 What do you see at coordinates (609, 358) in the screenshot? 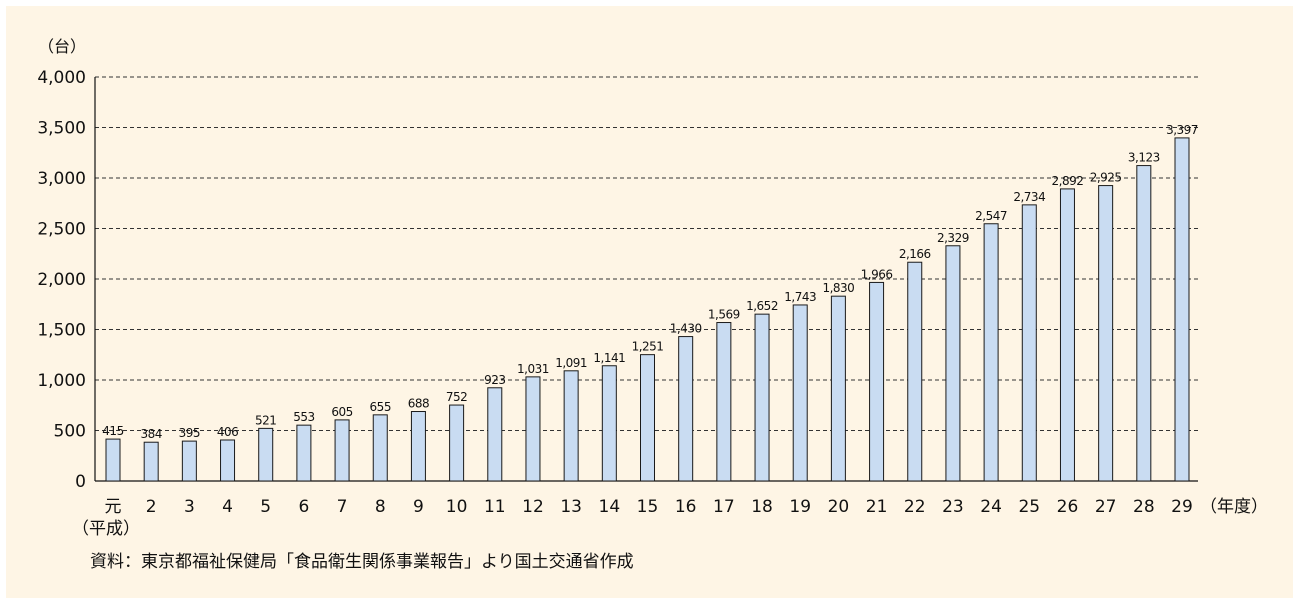
I see `data-label: 1,141` at bounding box center [609, 358].